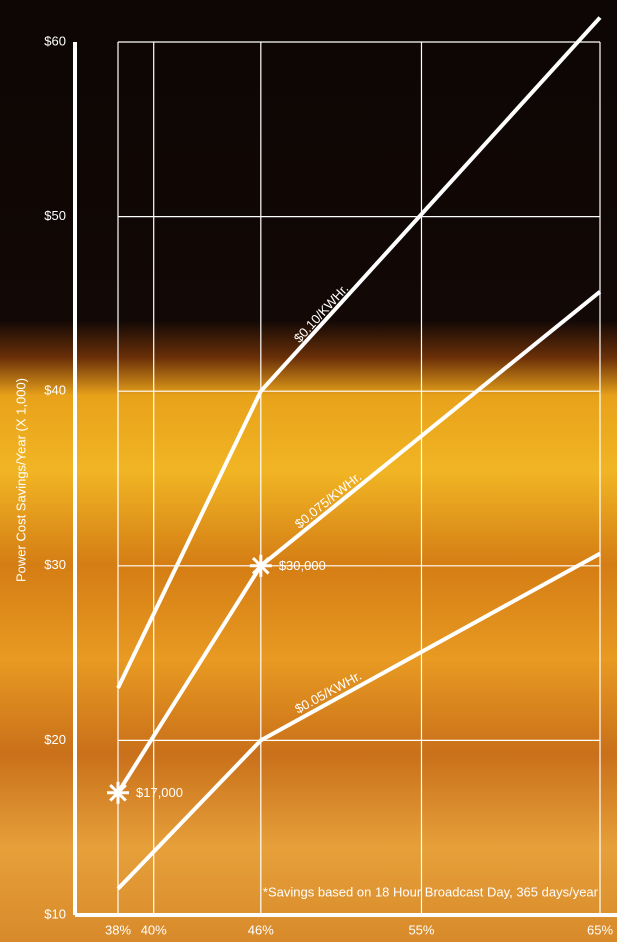  I want to click on y-tick-label: $30, so click(55, 564).